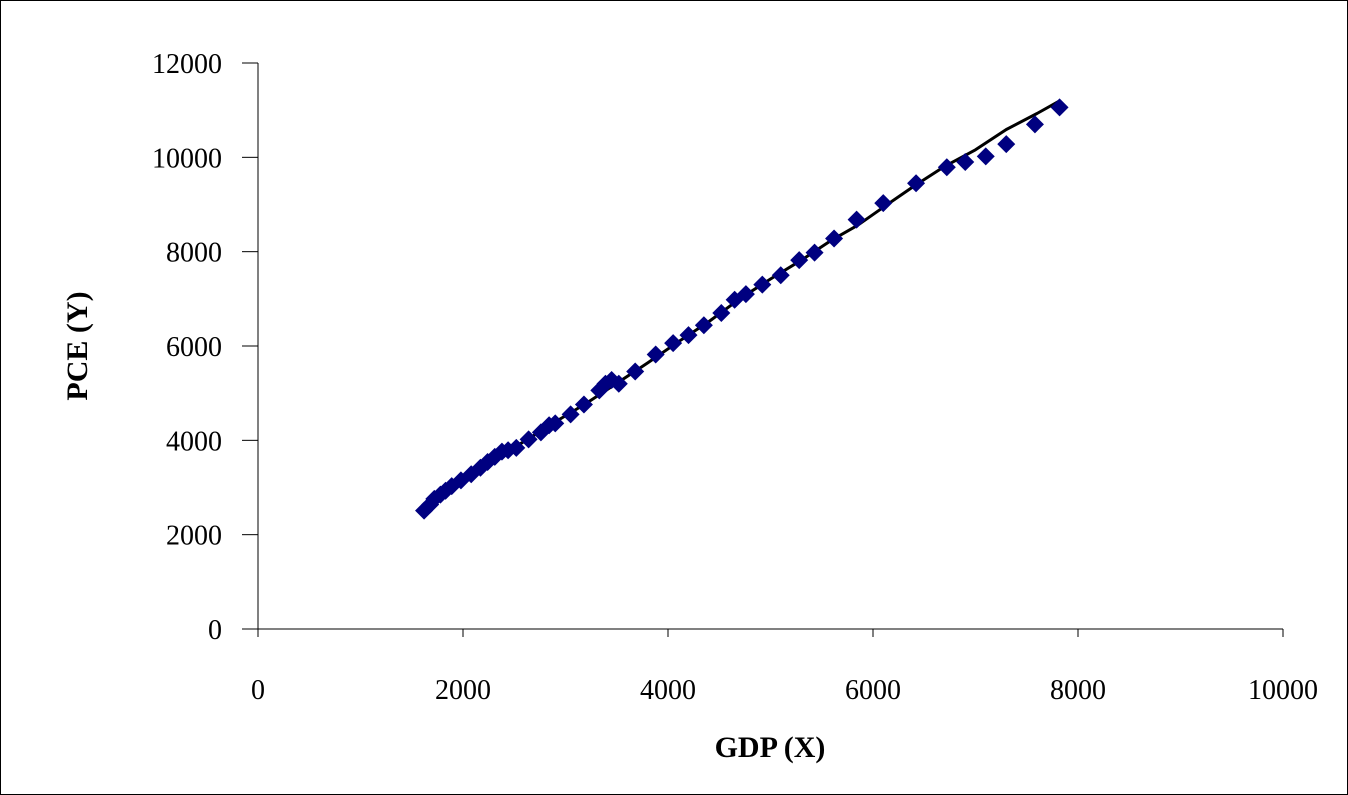 This screenshot has height=795, width=1348. What do you see at coordinates (873, 690) in the screenshot?
I see `x-tick-label: 6000` at bounding box center [873, 690].